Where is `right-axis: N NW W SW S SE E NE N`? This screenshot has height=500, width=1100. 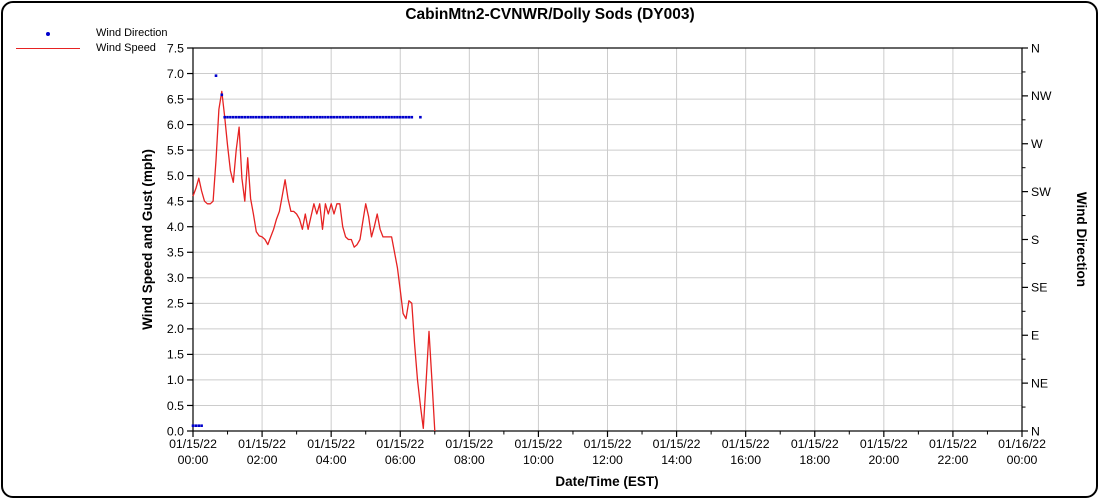
right-axis: N NW W SW S SE E NE N is located at coordinates (1037, 239).